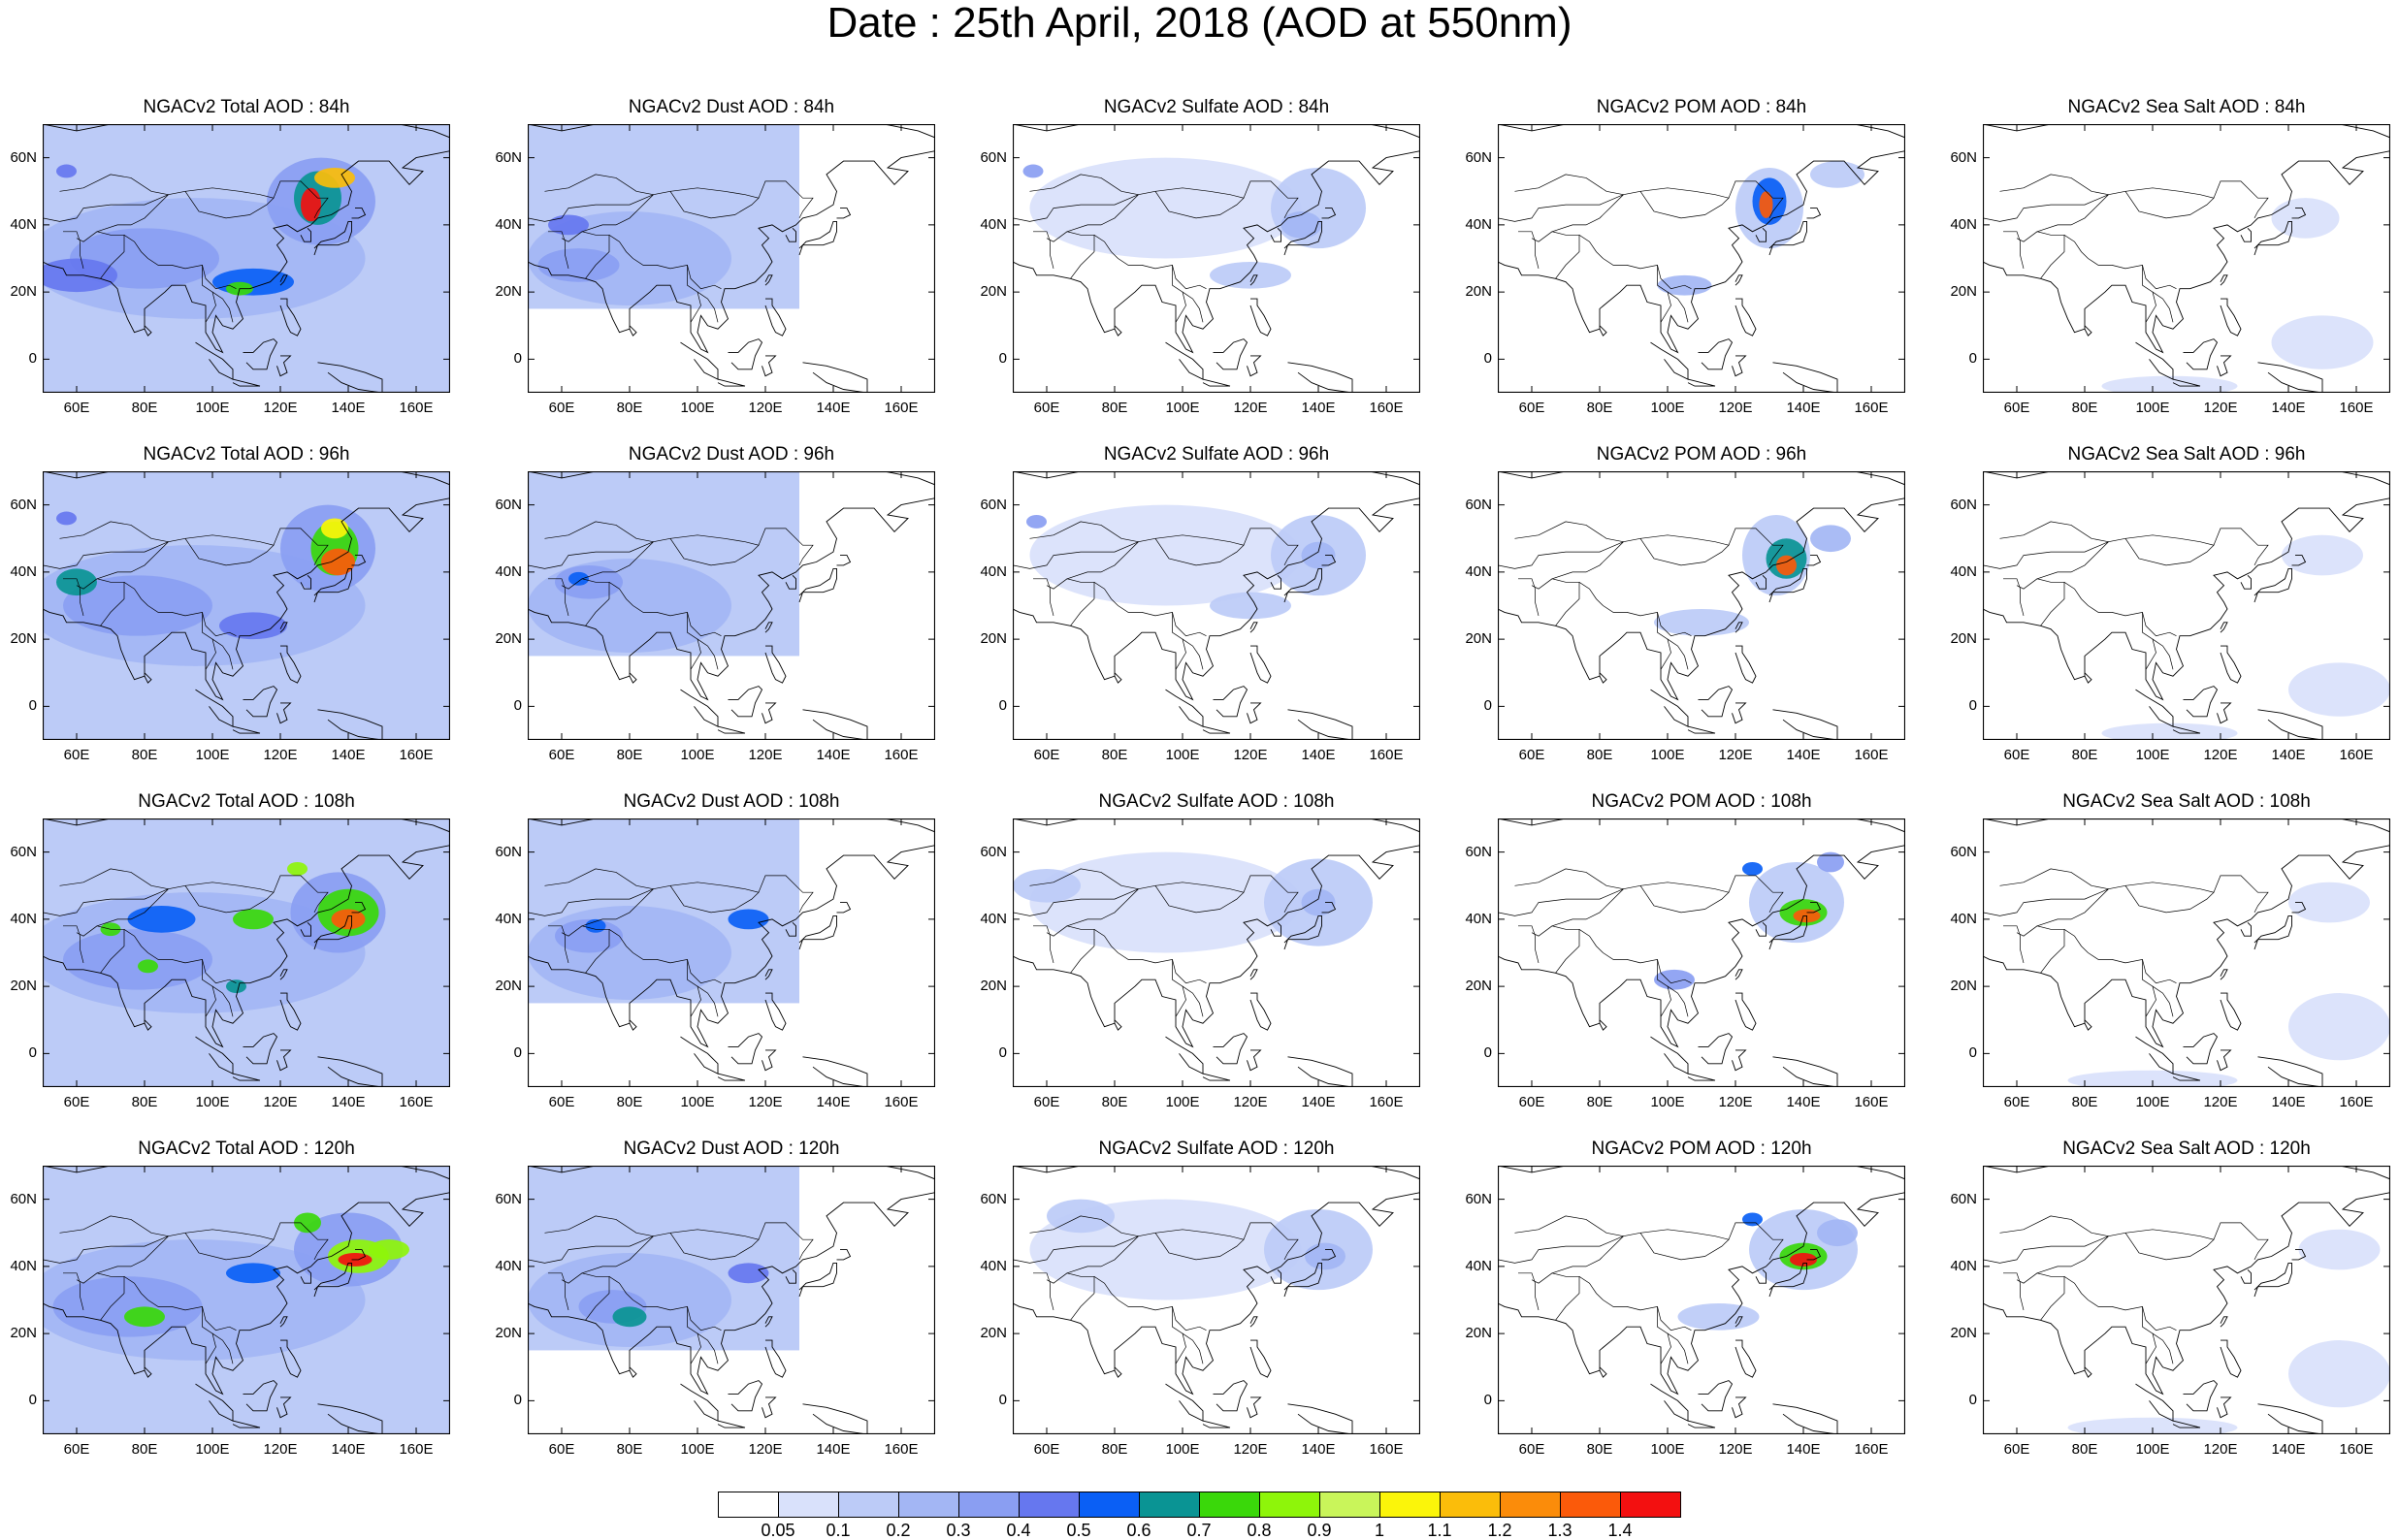 The width and height of the screenshot is (2399, 1540). I want to click on map-panel-pom, so click(1701, 953).